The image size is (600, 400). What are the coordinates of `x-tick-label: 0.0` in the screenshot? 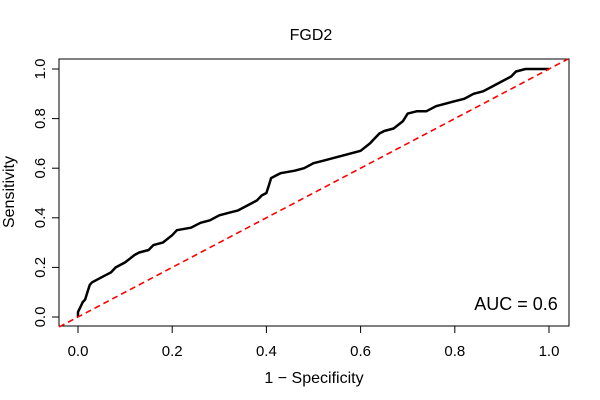 It's located at (78, 351).